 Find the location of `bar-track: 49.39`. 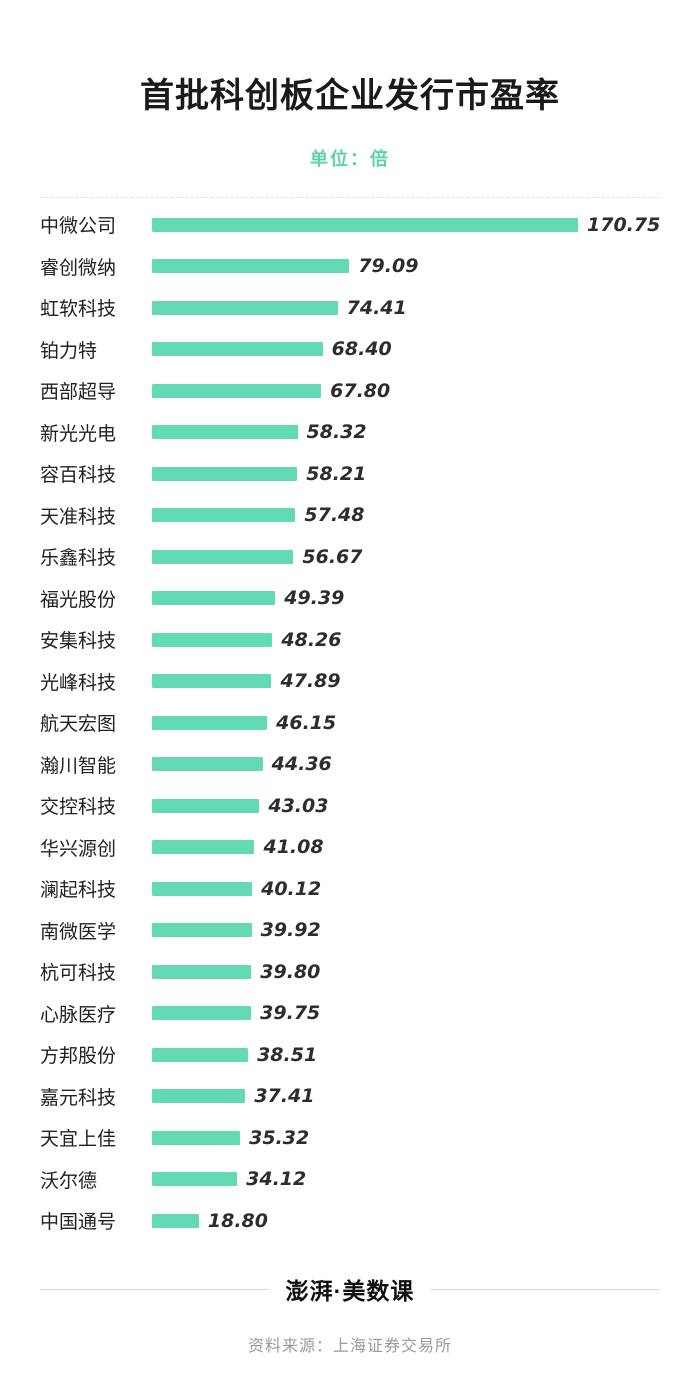

bar-track: 49.39 is located at coordinates (406, 598).